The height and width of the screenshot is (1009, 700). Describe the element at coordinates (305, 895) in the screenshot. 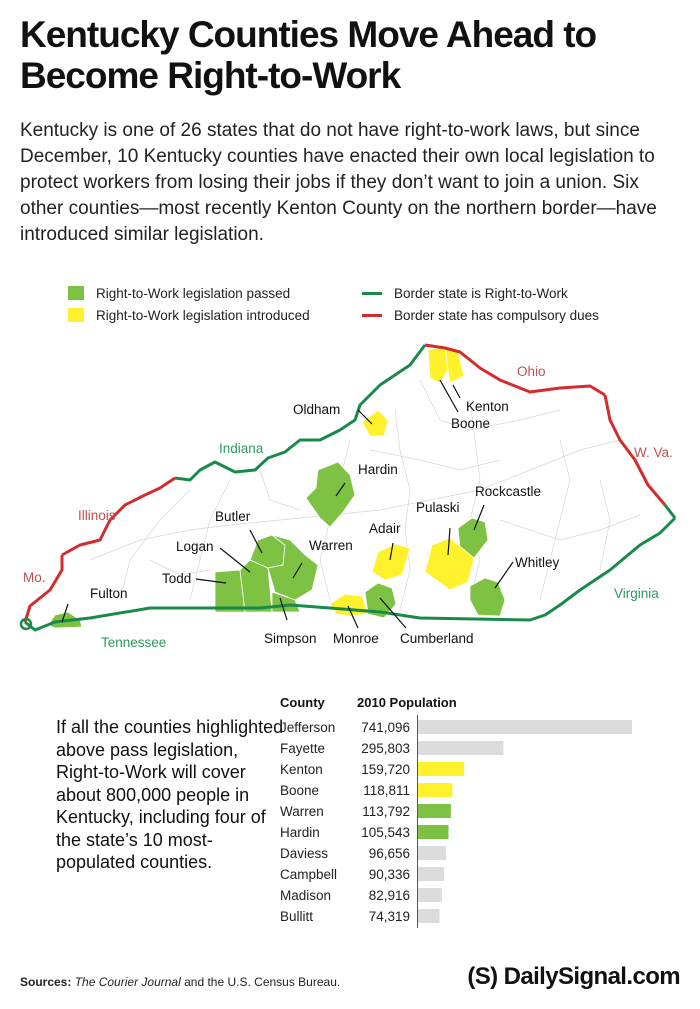

I see `row-county-label: Madison` at that location.